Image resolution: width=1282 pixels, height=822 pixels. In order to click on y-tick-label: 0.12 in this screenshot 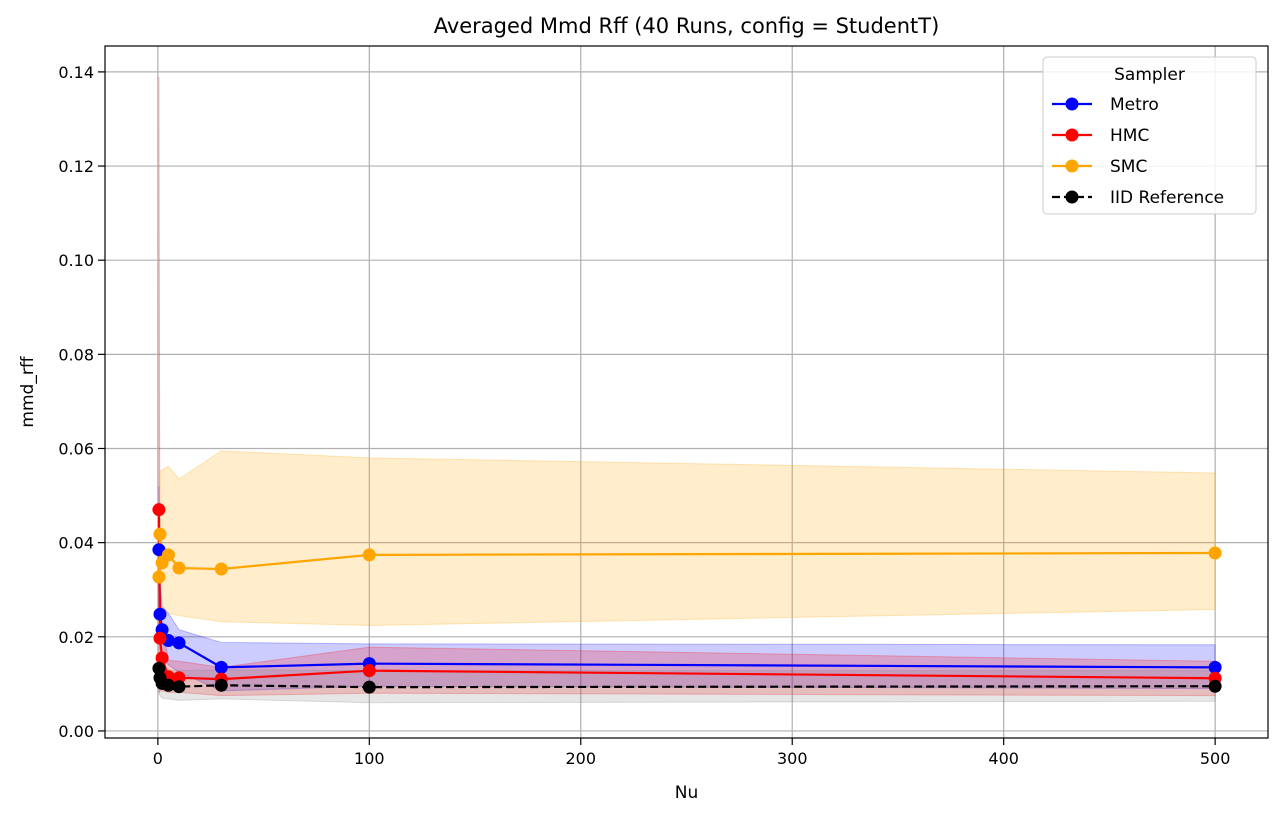, I will do `click(76, 166)`.